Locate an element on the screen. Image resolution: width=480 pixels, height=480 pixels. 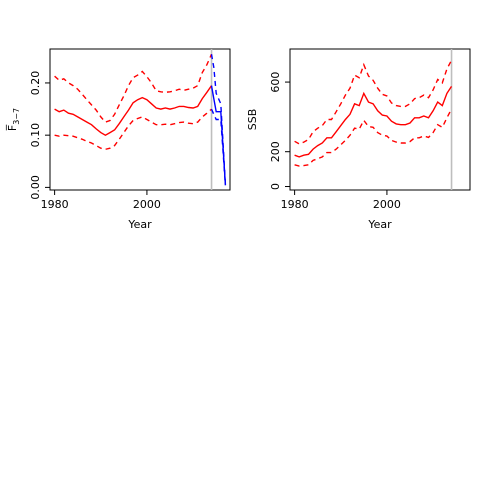
y-tick-label: 600 is located at coordinates (275, 82).